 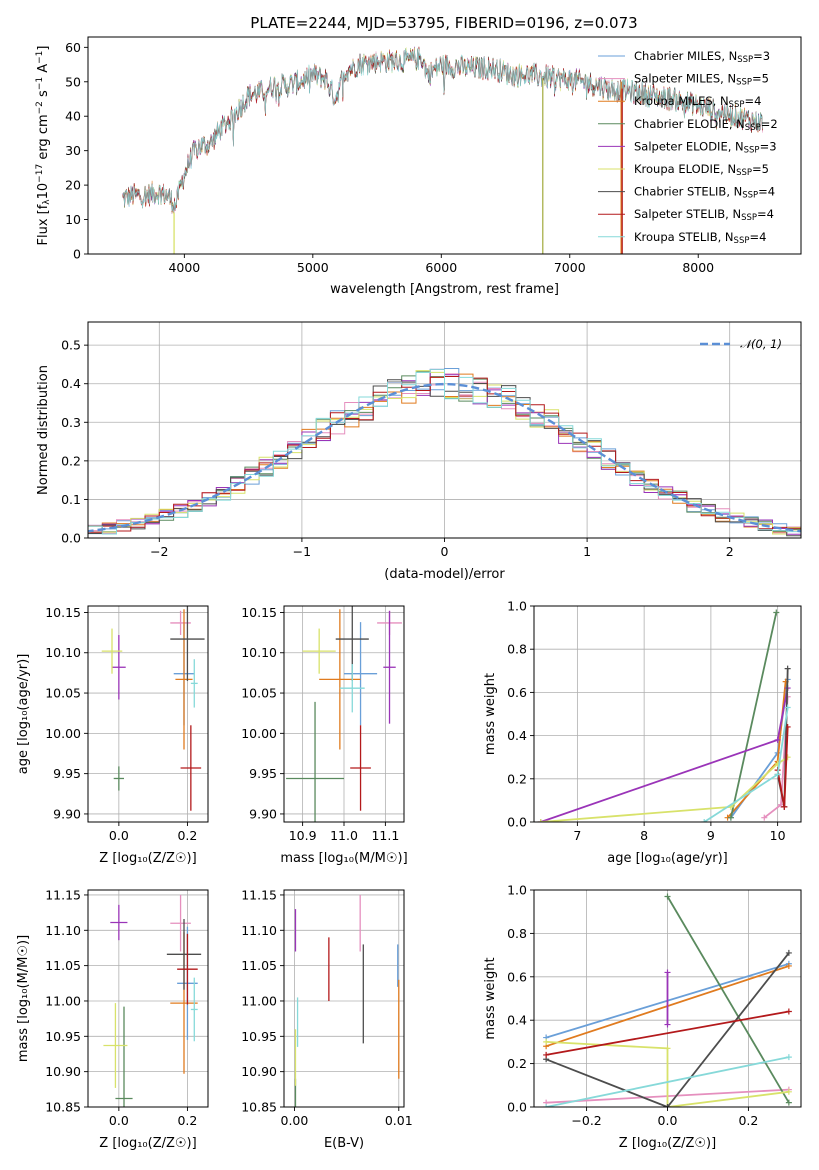 What do you see at coordinates (119, 1120) in the screenshot?
I see `mass_vs_Z-xtick-label: 0.0` at bounding box center [119, 1120].